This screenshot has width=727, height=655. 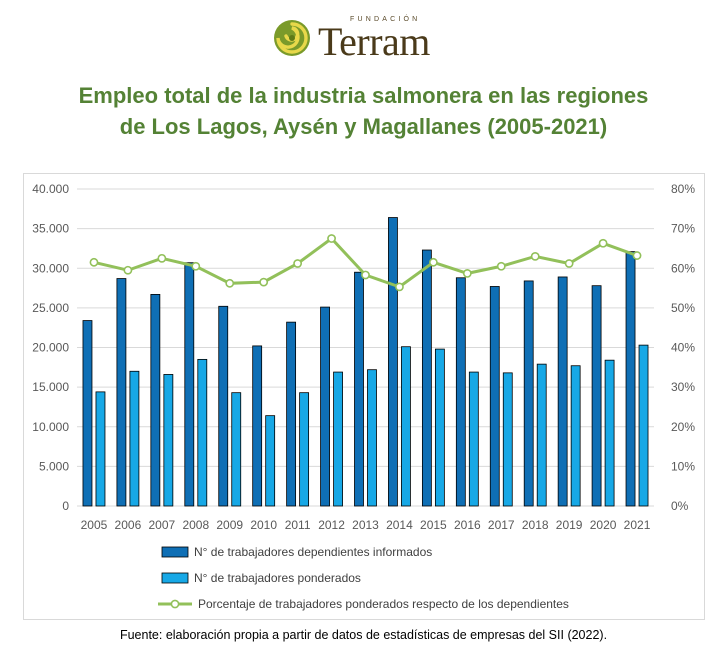 I want to click on legend-swatch-dependientes, so click(x=175, y=552).